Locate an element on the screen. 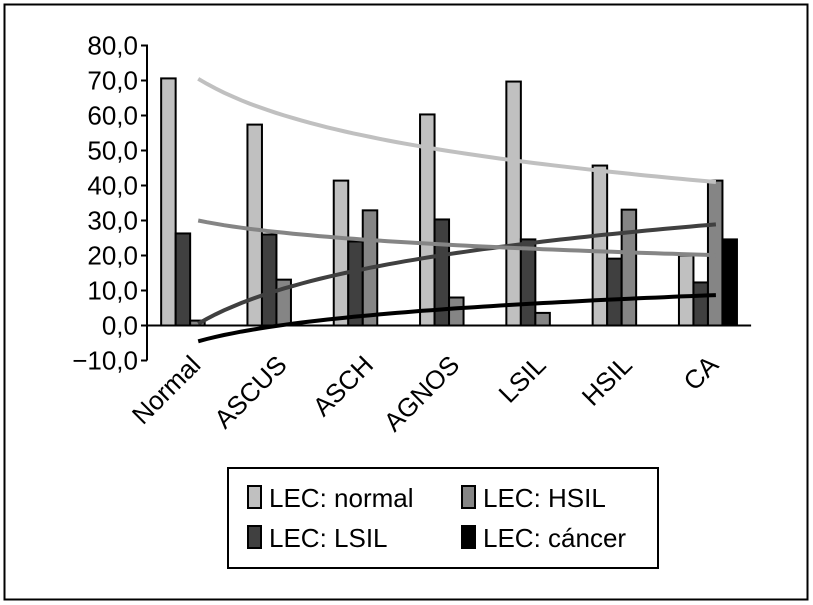 The image size is (813, 605). bar-lecnormal-ca is located at coordinates (686, 290).